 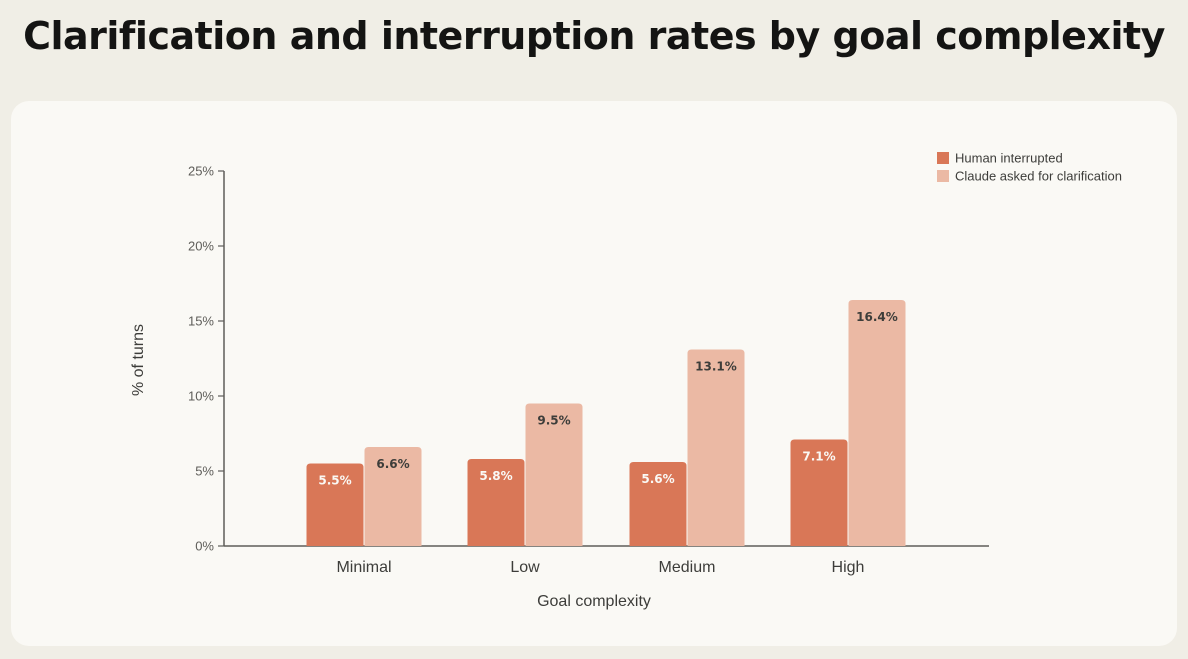 What do you see at coordinates (201, 171) in the screenshot?
I see `y-tick-label: 25%` at bounding box center [201, 171].